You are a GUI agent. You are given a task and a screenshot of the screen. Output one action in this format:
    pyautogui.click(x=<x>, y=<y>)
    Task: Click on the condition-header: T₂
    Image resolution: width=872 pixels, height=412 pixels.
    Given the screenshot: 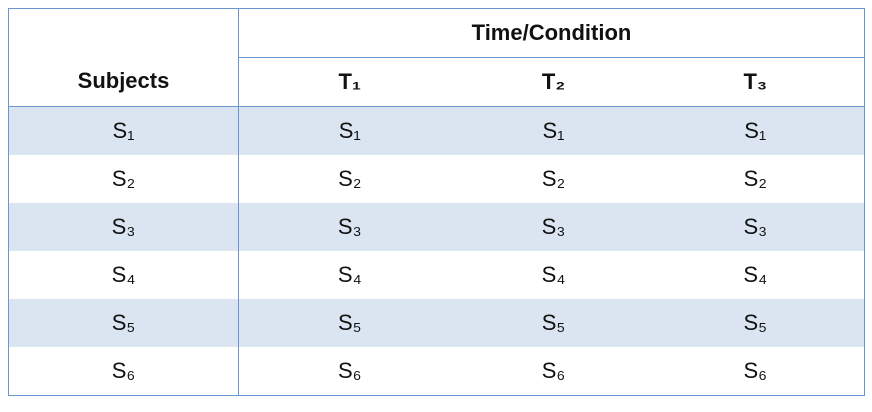 What is the action you would take?
    pyautogui.click(x=553, y=82)
    